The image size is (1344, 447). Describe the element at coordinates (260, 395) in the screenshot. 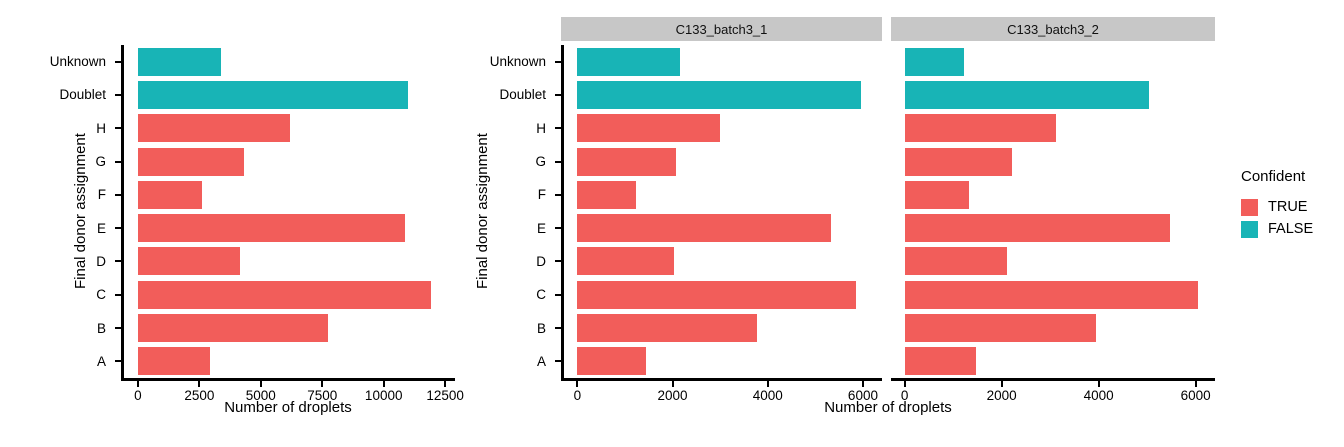

I see `x-tick-label: 5000` at that location.